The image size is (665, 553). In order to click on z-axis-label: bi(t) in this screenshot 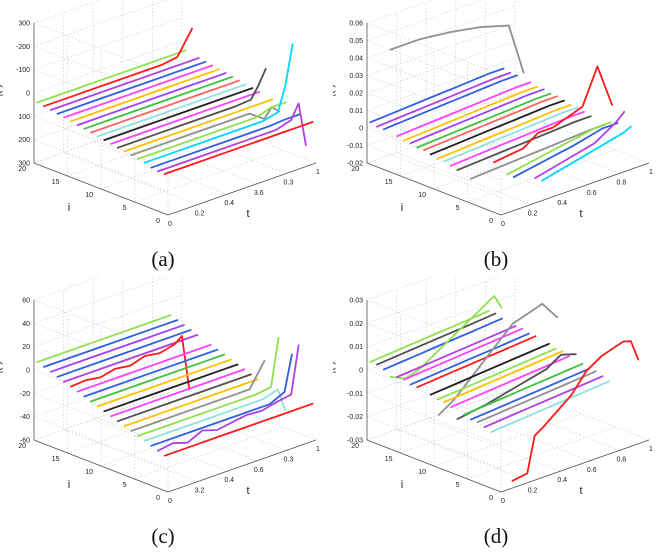, I will do `click(335, 93)`.